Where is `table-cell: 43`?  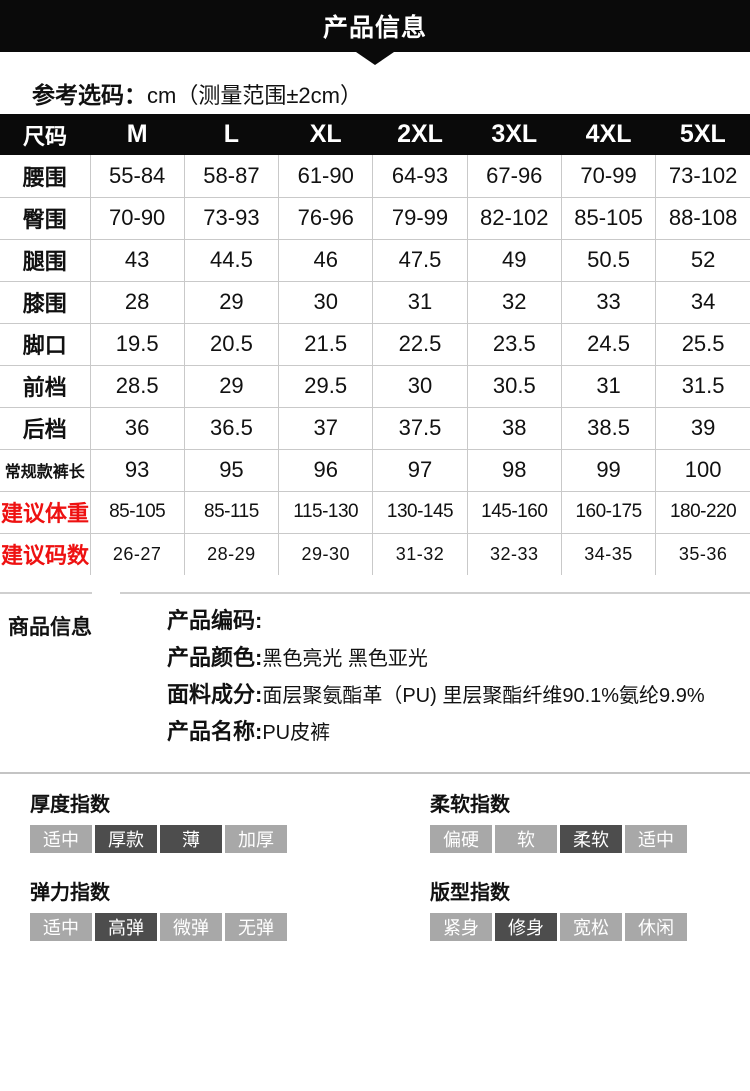 table-cell: 43 is located at coordinates (137, 260).